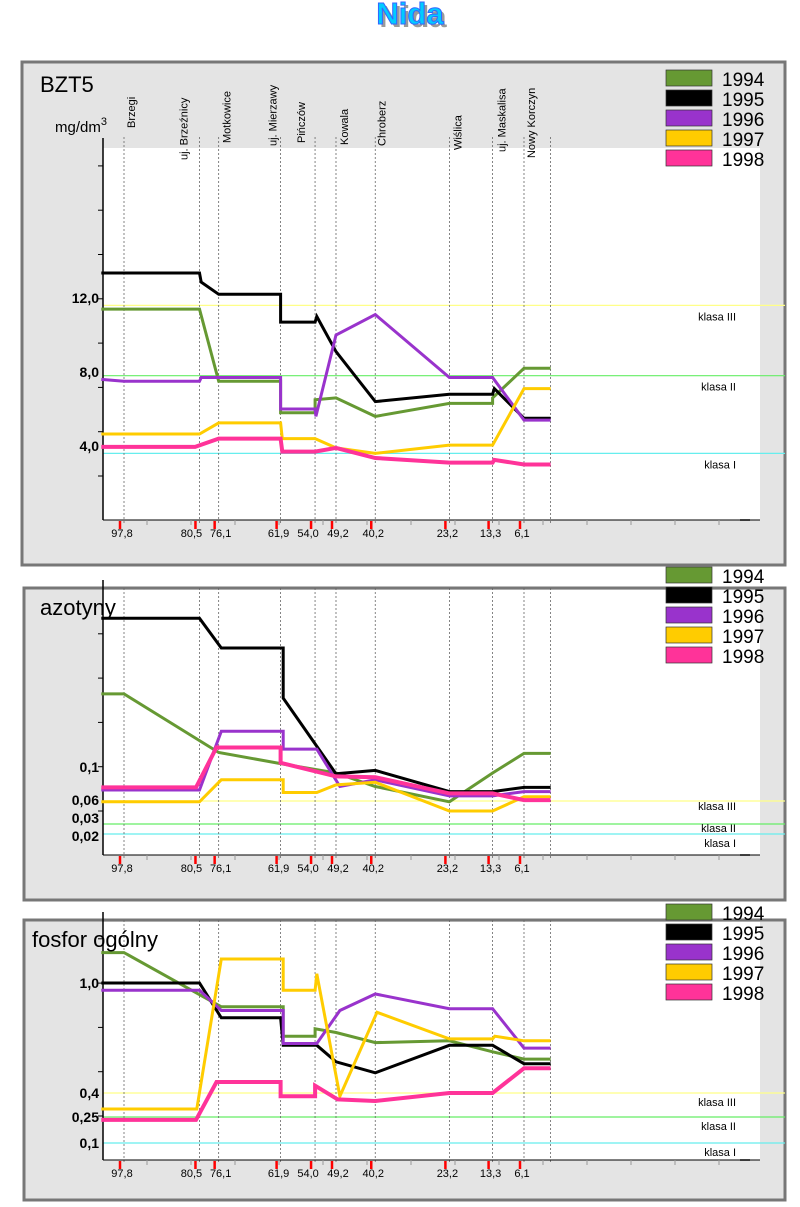 The height and width of the screenshot is (1207, 800). Describe the element at coordinates (458, 132) in the screenshot. I see `station-name: Wiślica` at that location.